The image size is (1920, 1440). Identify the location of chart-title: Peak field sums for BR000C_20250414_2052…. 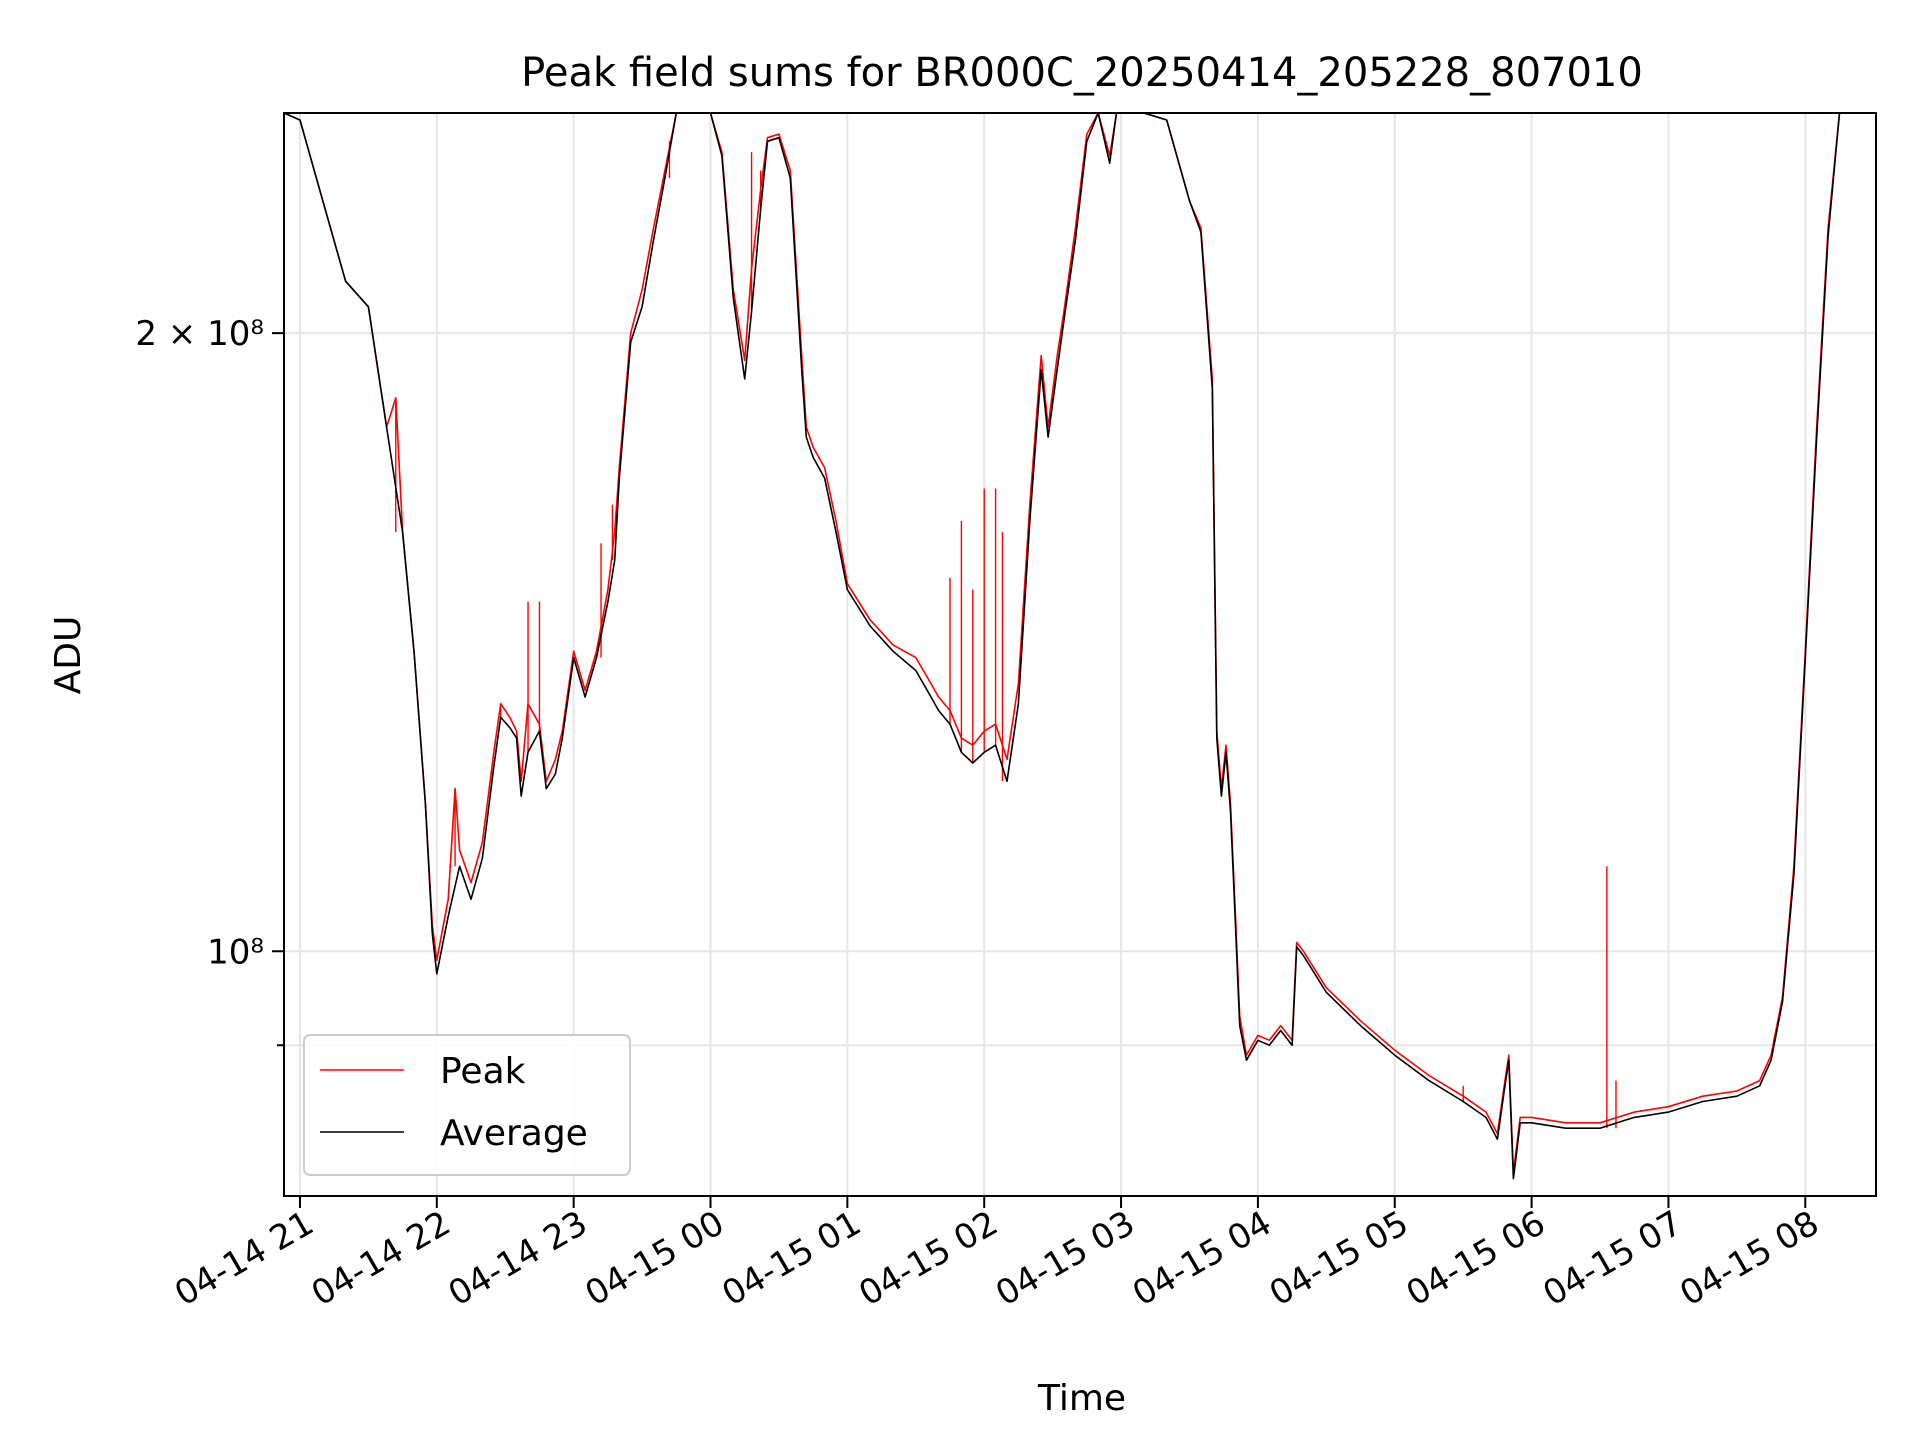
(1082, 73).